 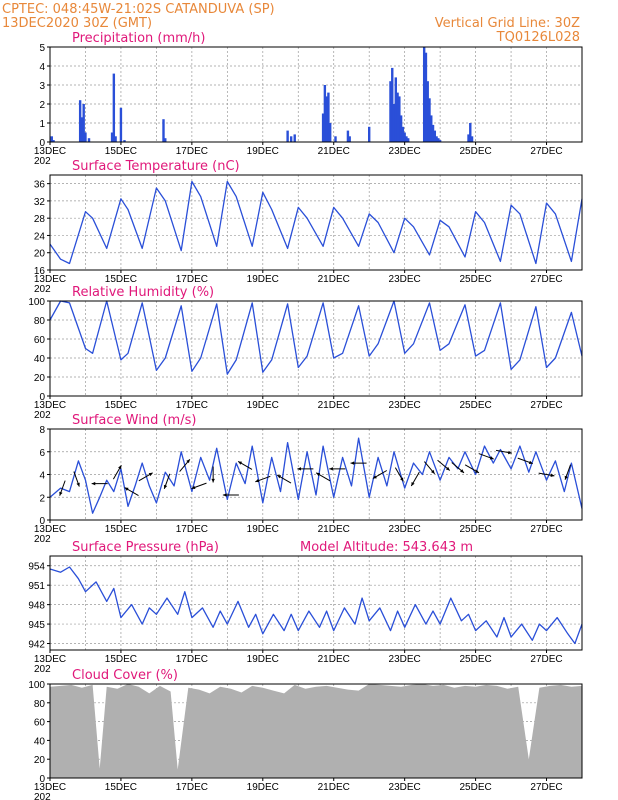 What do you see at coordinates (40, 185) in the screenshot?
I see `y-tick-label: 36` at bounding box center [40, 185].